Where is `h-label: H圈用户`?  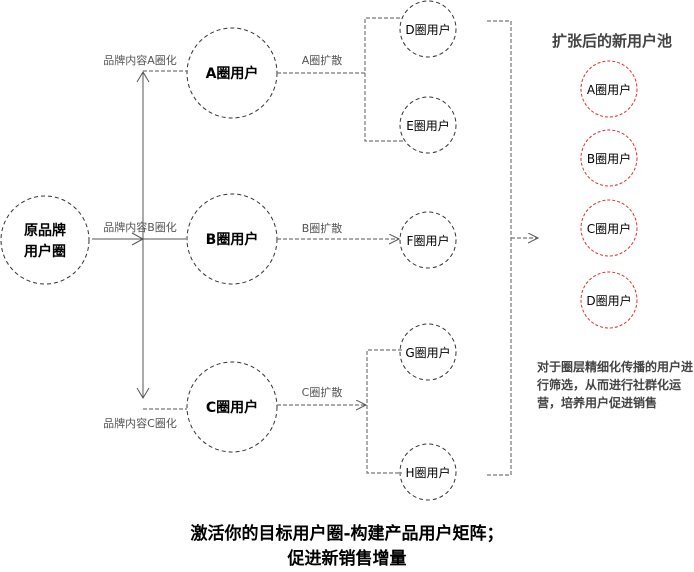
h-label: H圈用户 is located at coordinates (427, 472).